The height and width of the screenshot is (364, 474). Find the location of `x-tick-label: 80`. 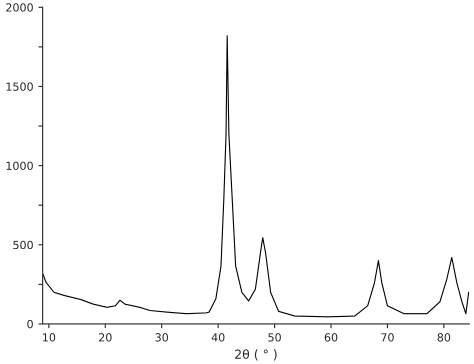

x-tick-label: 80 is located at coordinates (444, 337).